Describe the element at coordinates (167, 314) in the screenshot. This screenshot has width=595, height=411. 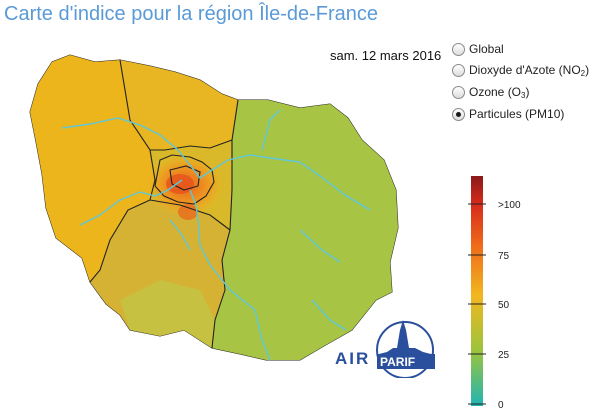
I see `south-transition` at that location.